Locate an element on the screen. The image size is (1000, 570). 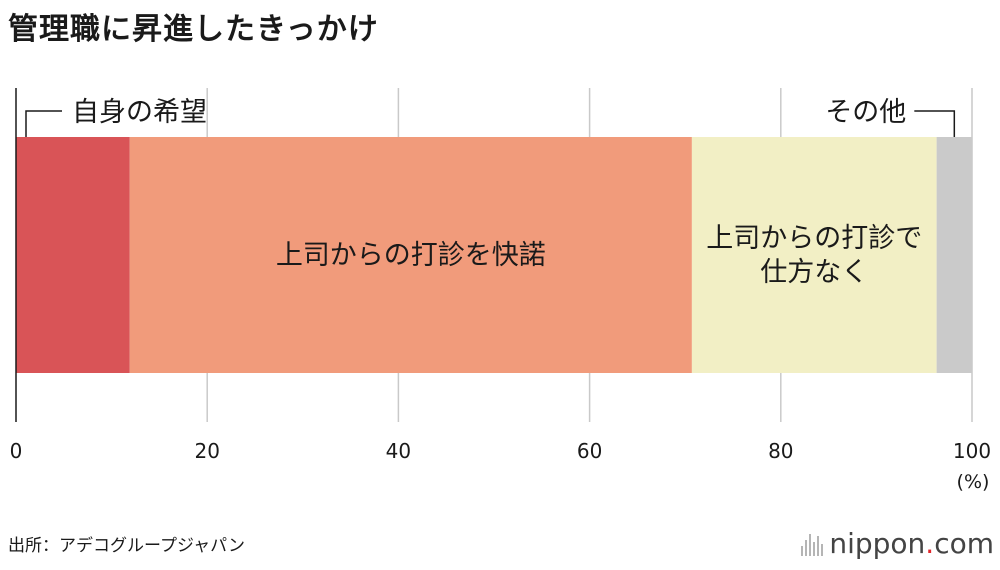
segment-label-1: 自身の希望 is located at coordinates (139, 112).